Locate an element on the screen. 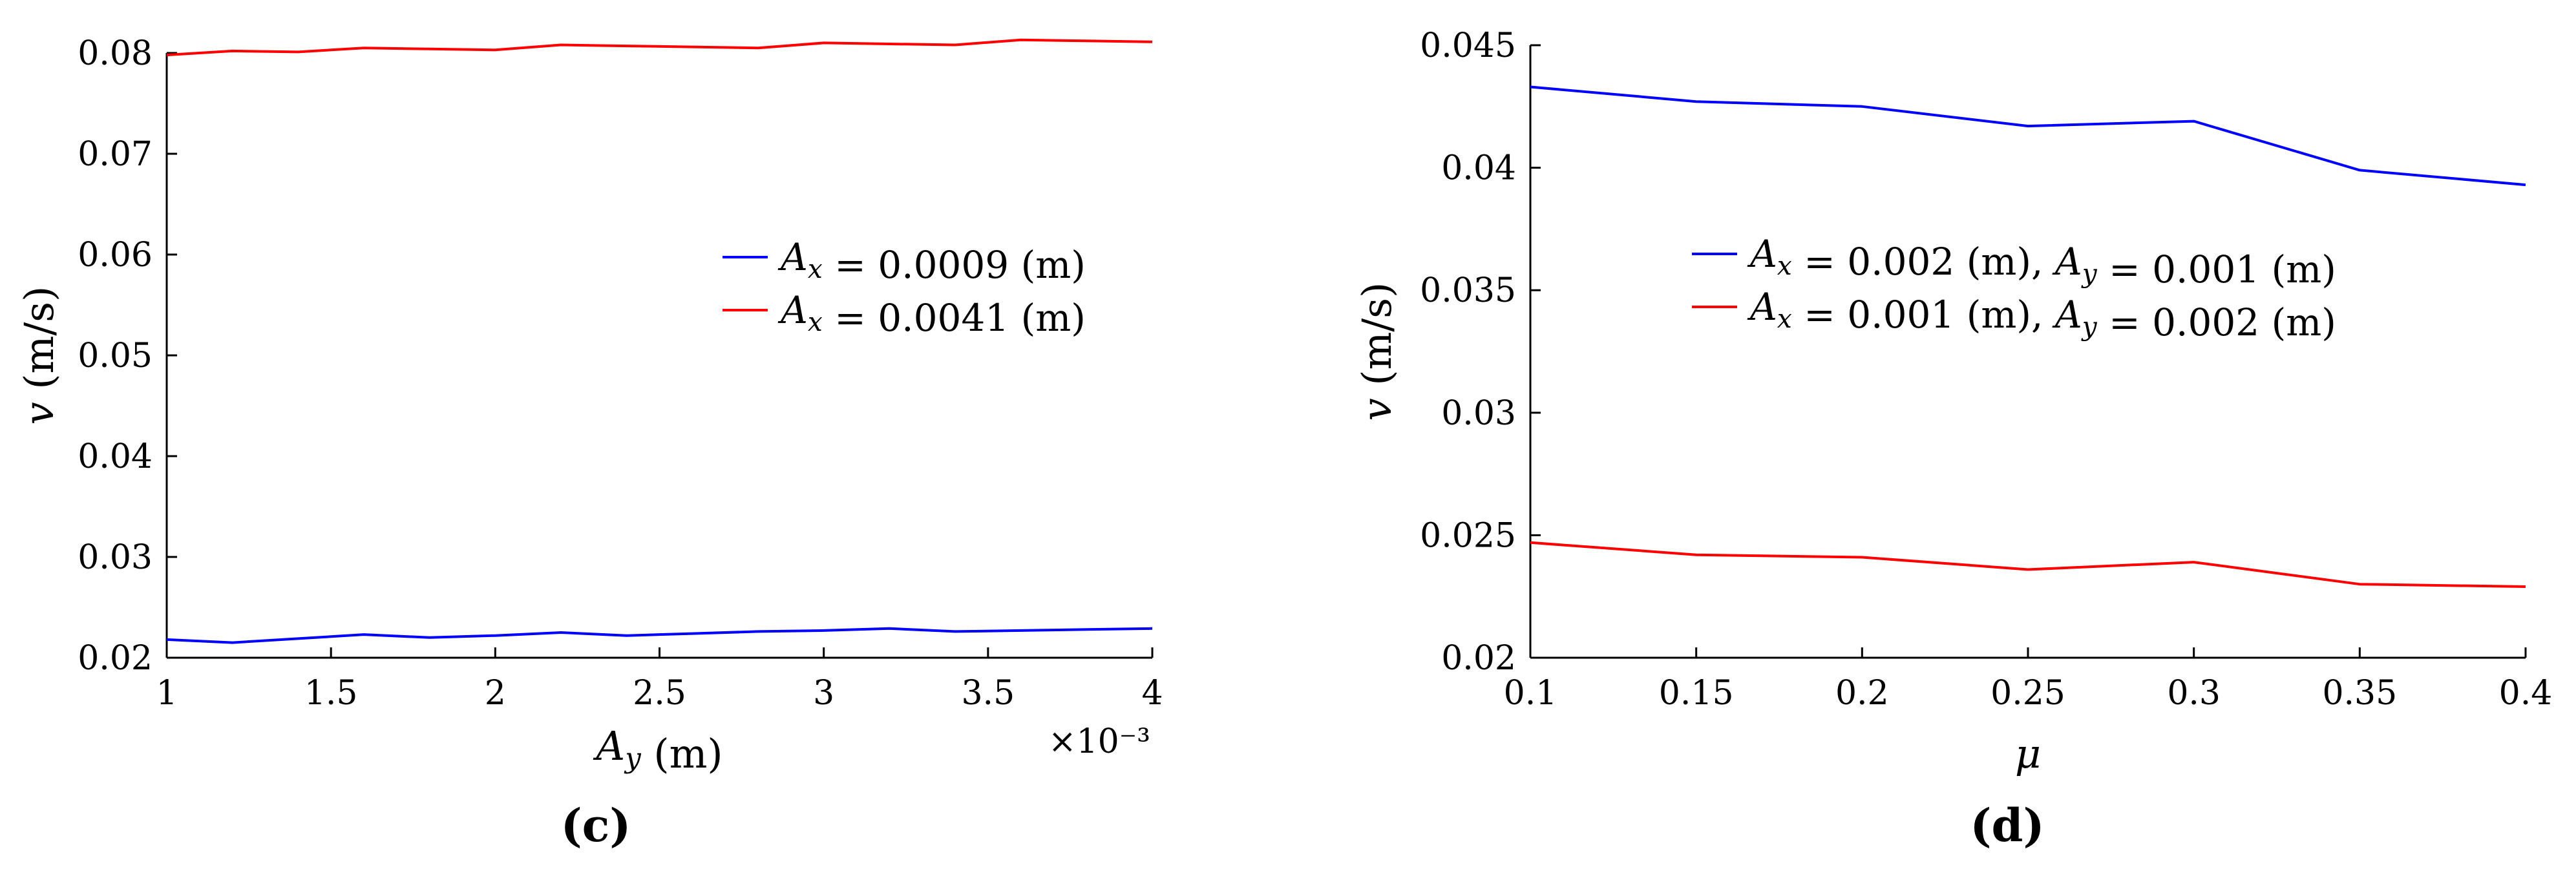  legend-label: Ax = 0.002 (m), Ay = 0.001 (m) is located at coordinates (2041, 261).